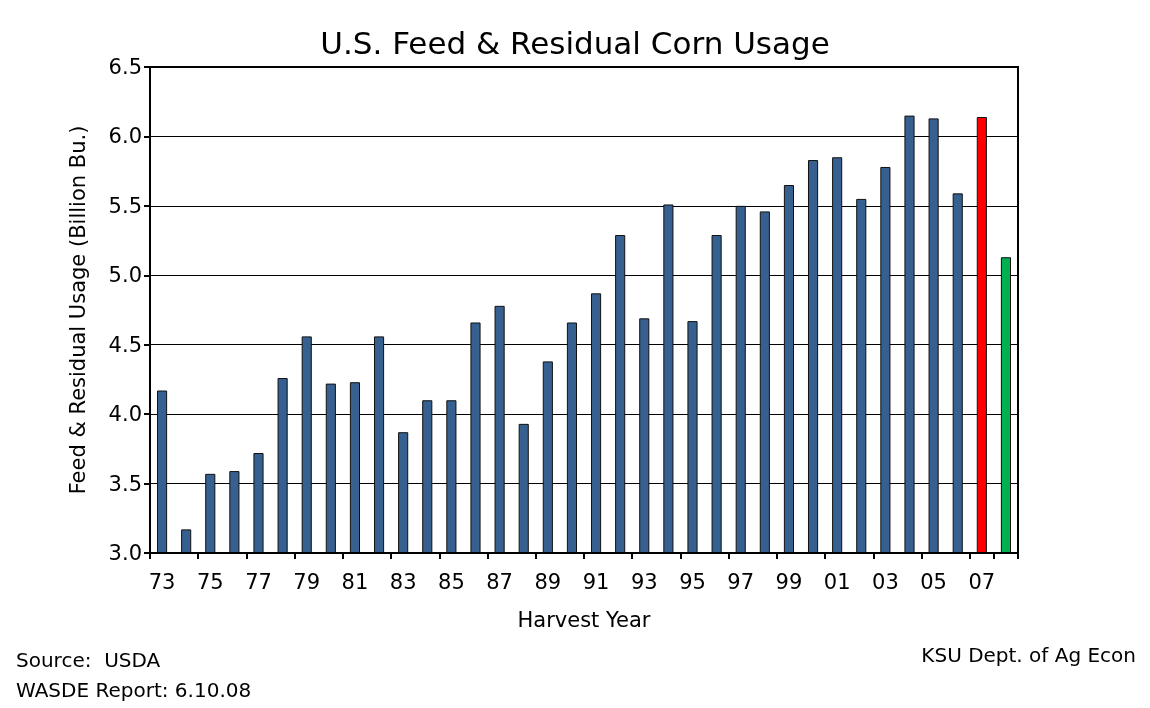 The width and height of the screenshot is (1150, 708). I want to click on y-tick-label: 5.0, so click(125, 275).